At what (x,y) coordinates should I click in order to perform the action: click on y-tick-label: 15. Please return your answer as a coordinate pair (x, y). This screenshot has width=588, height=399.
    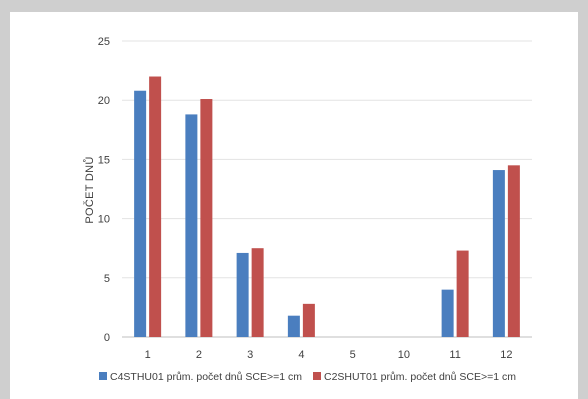
    Looking at the image, I should click on (104, 160).